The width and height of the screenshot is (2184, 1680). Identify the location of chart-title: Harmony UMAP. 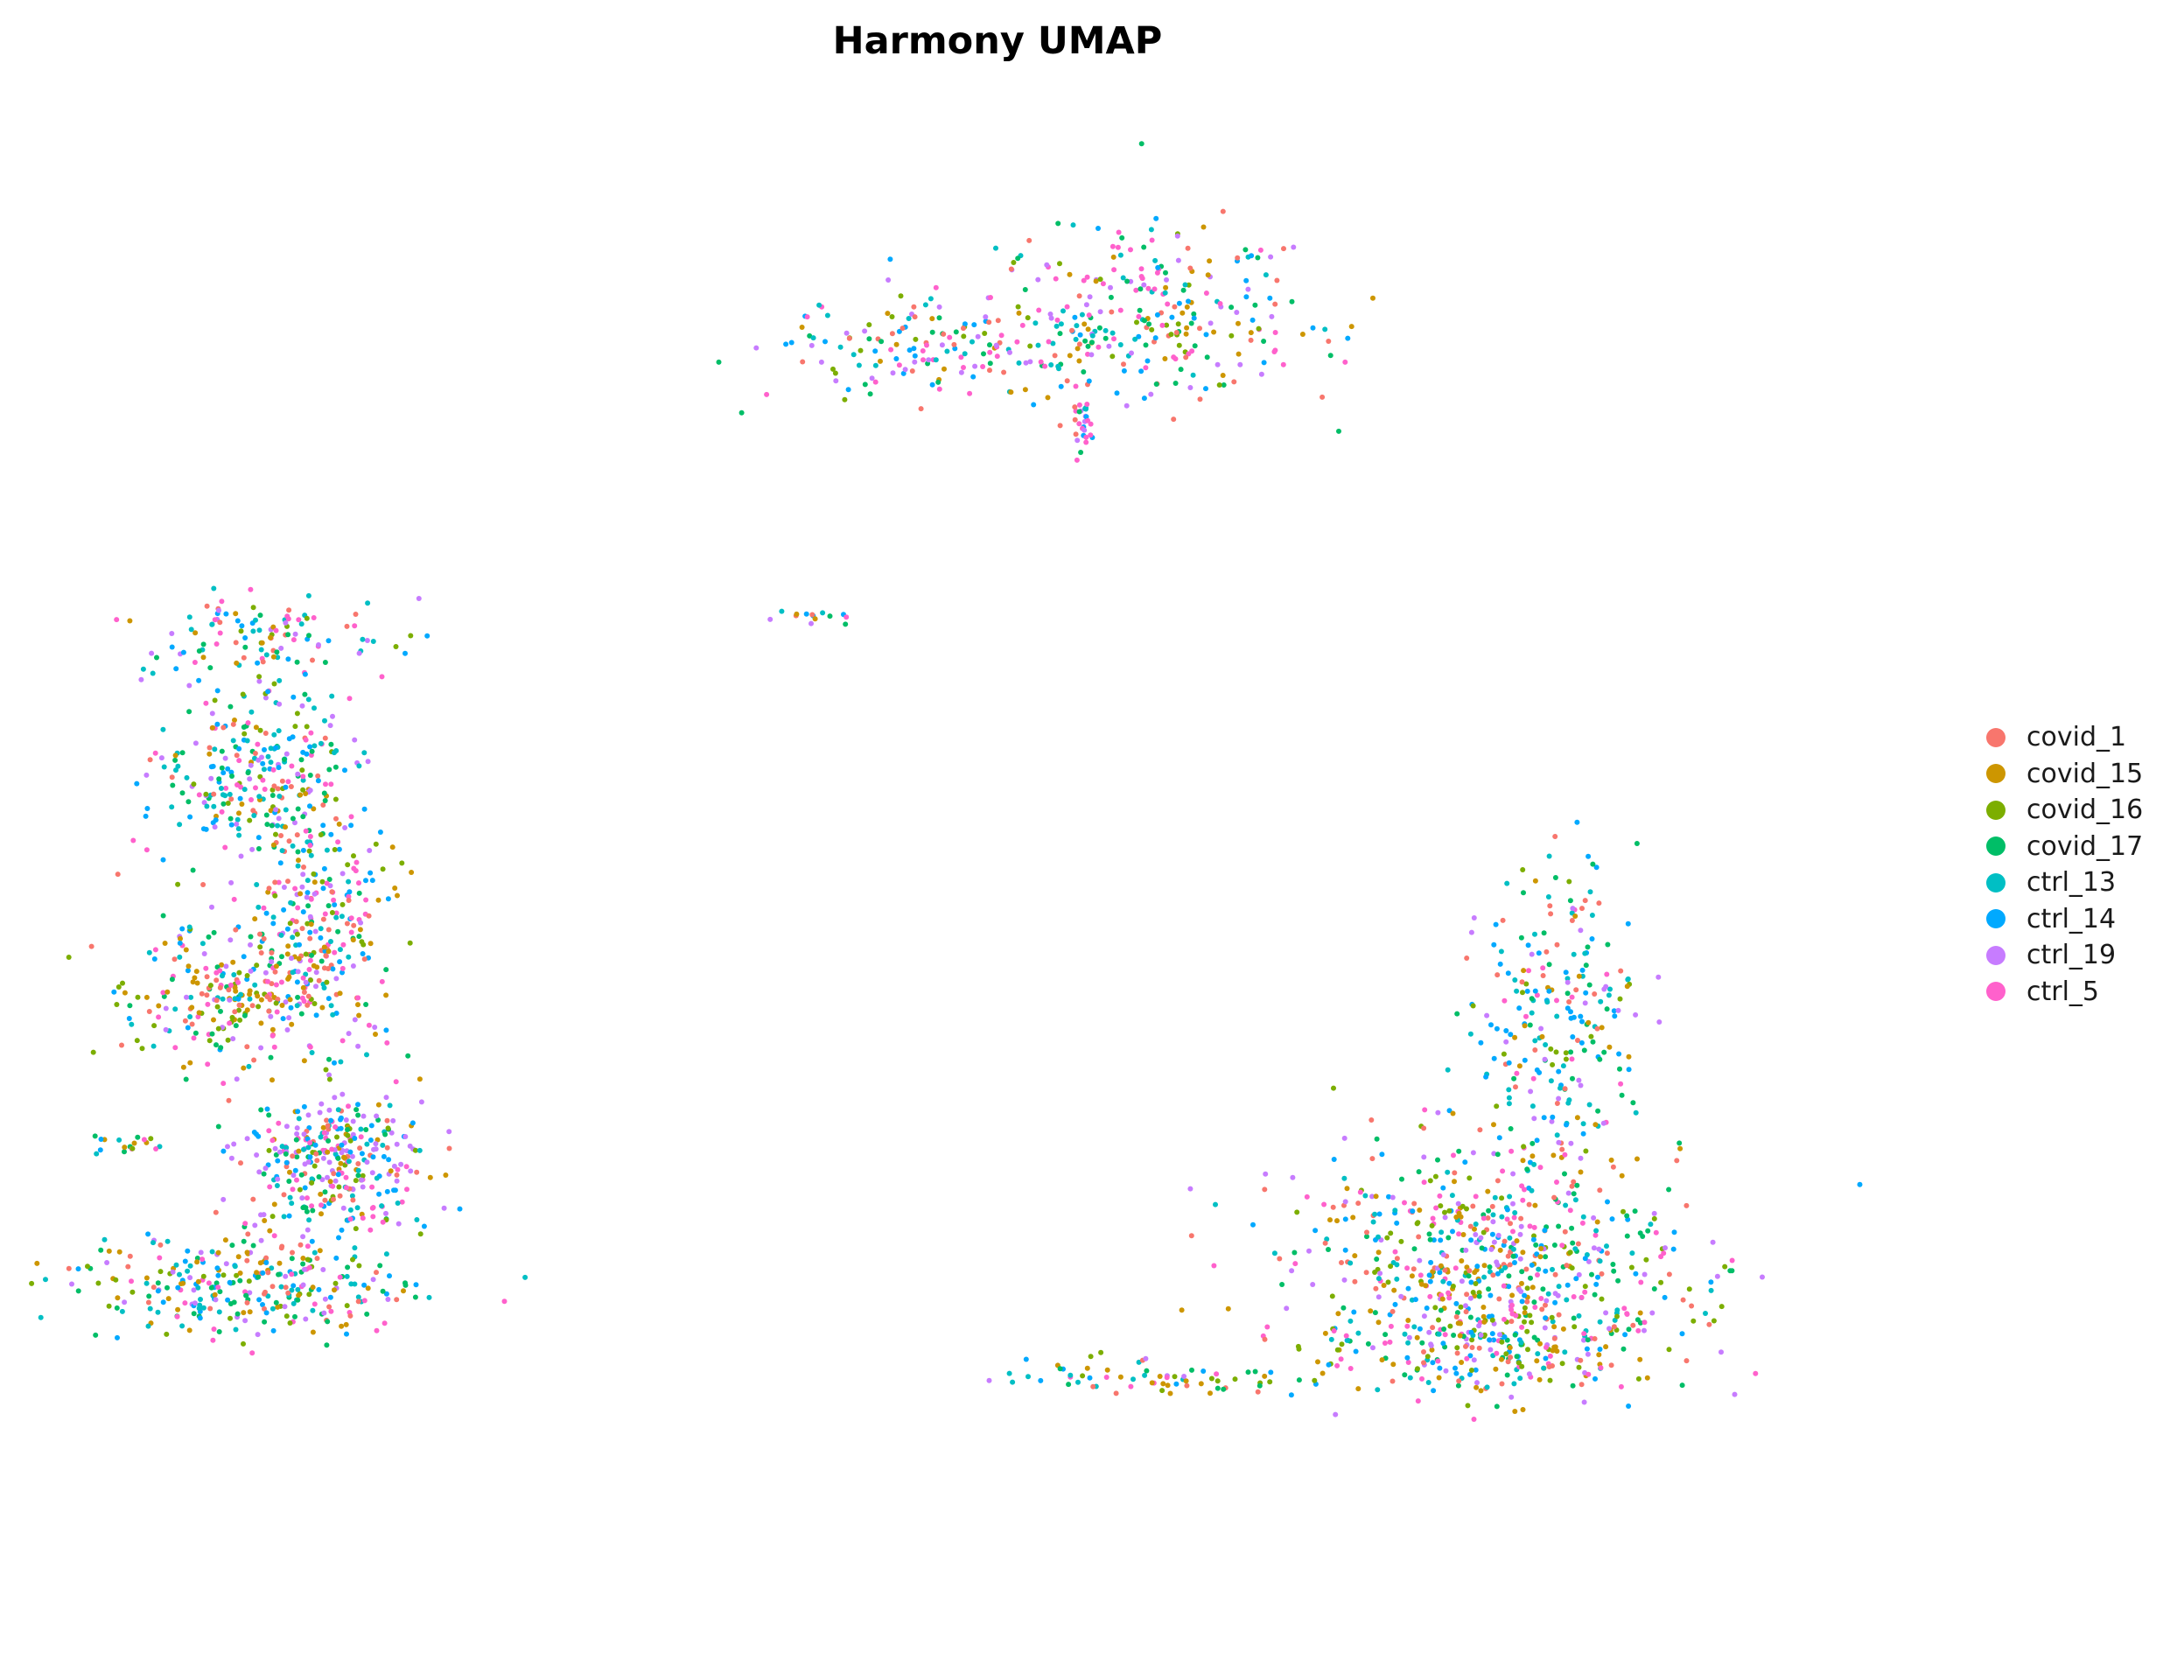
(997, 41).